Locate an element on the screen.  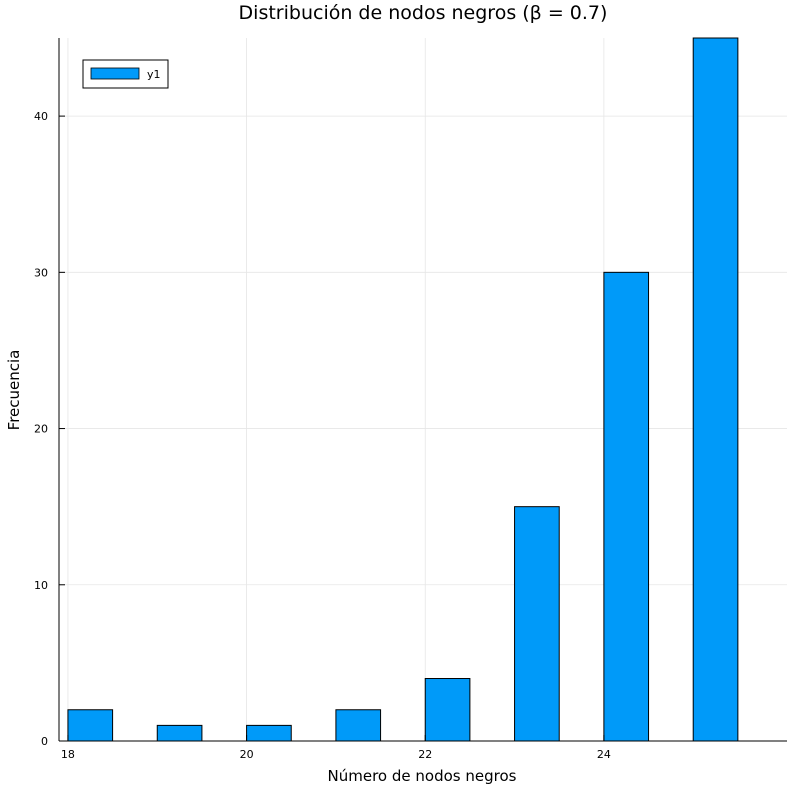
y-axis-label: Frecuencia is located at coordinates (14, 390).